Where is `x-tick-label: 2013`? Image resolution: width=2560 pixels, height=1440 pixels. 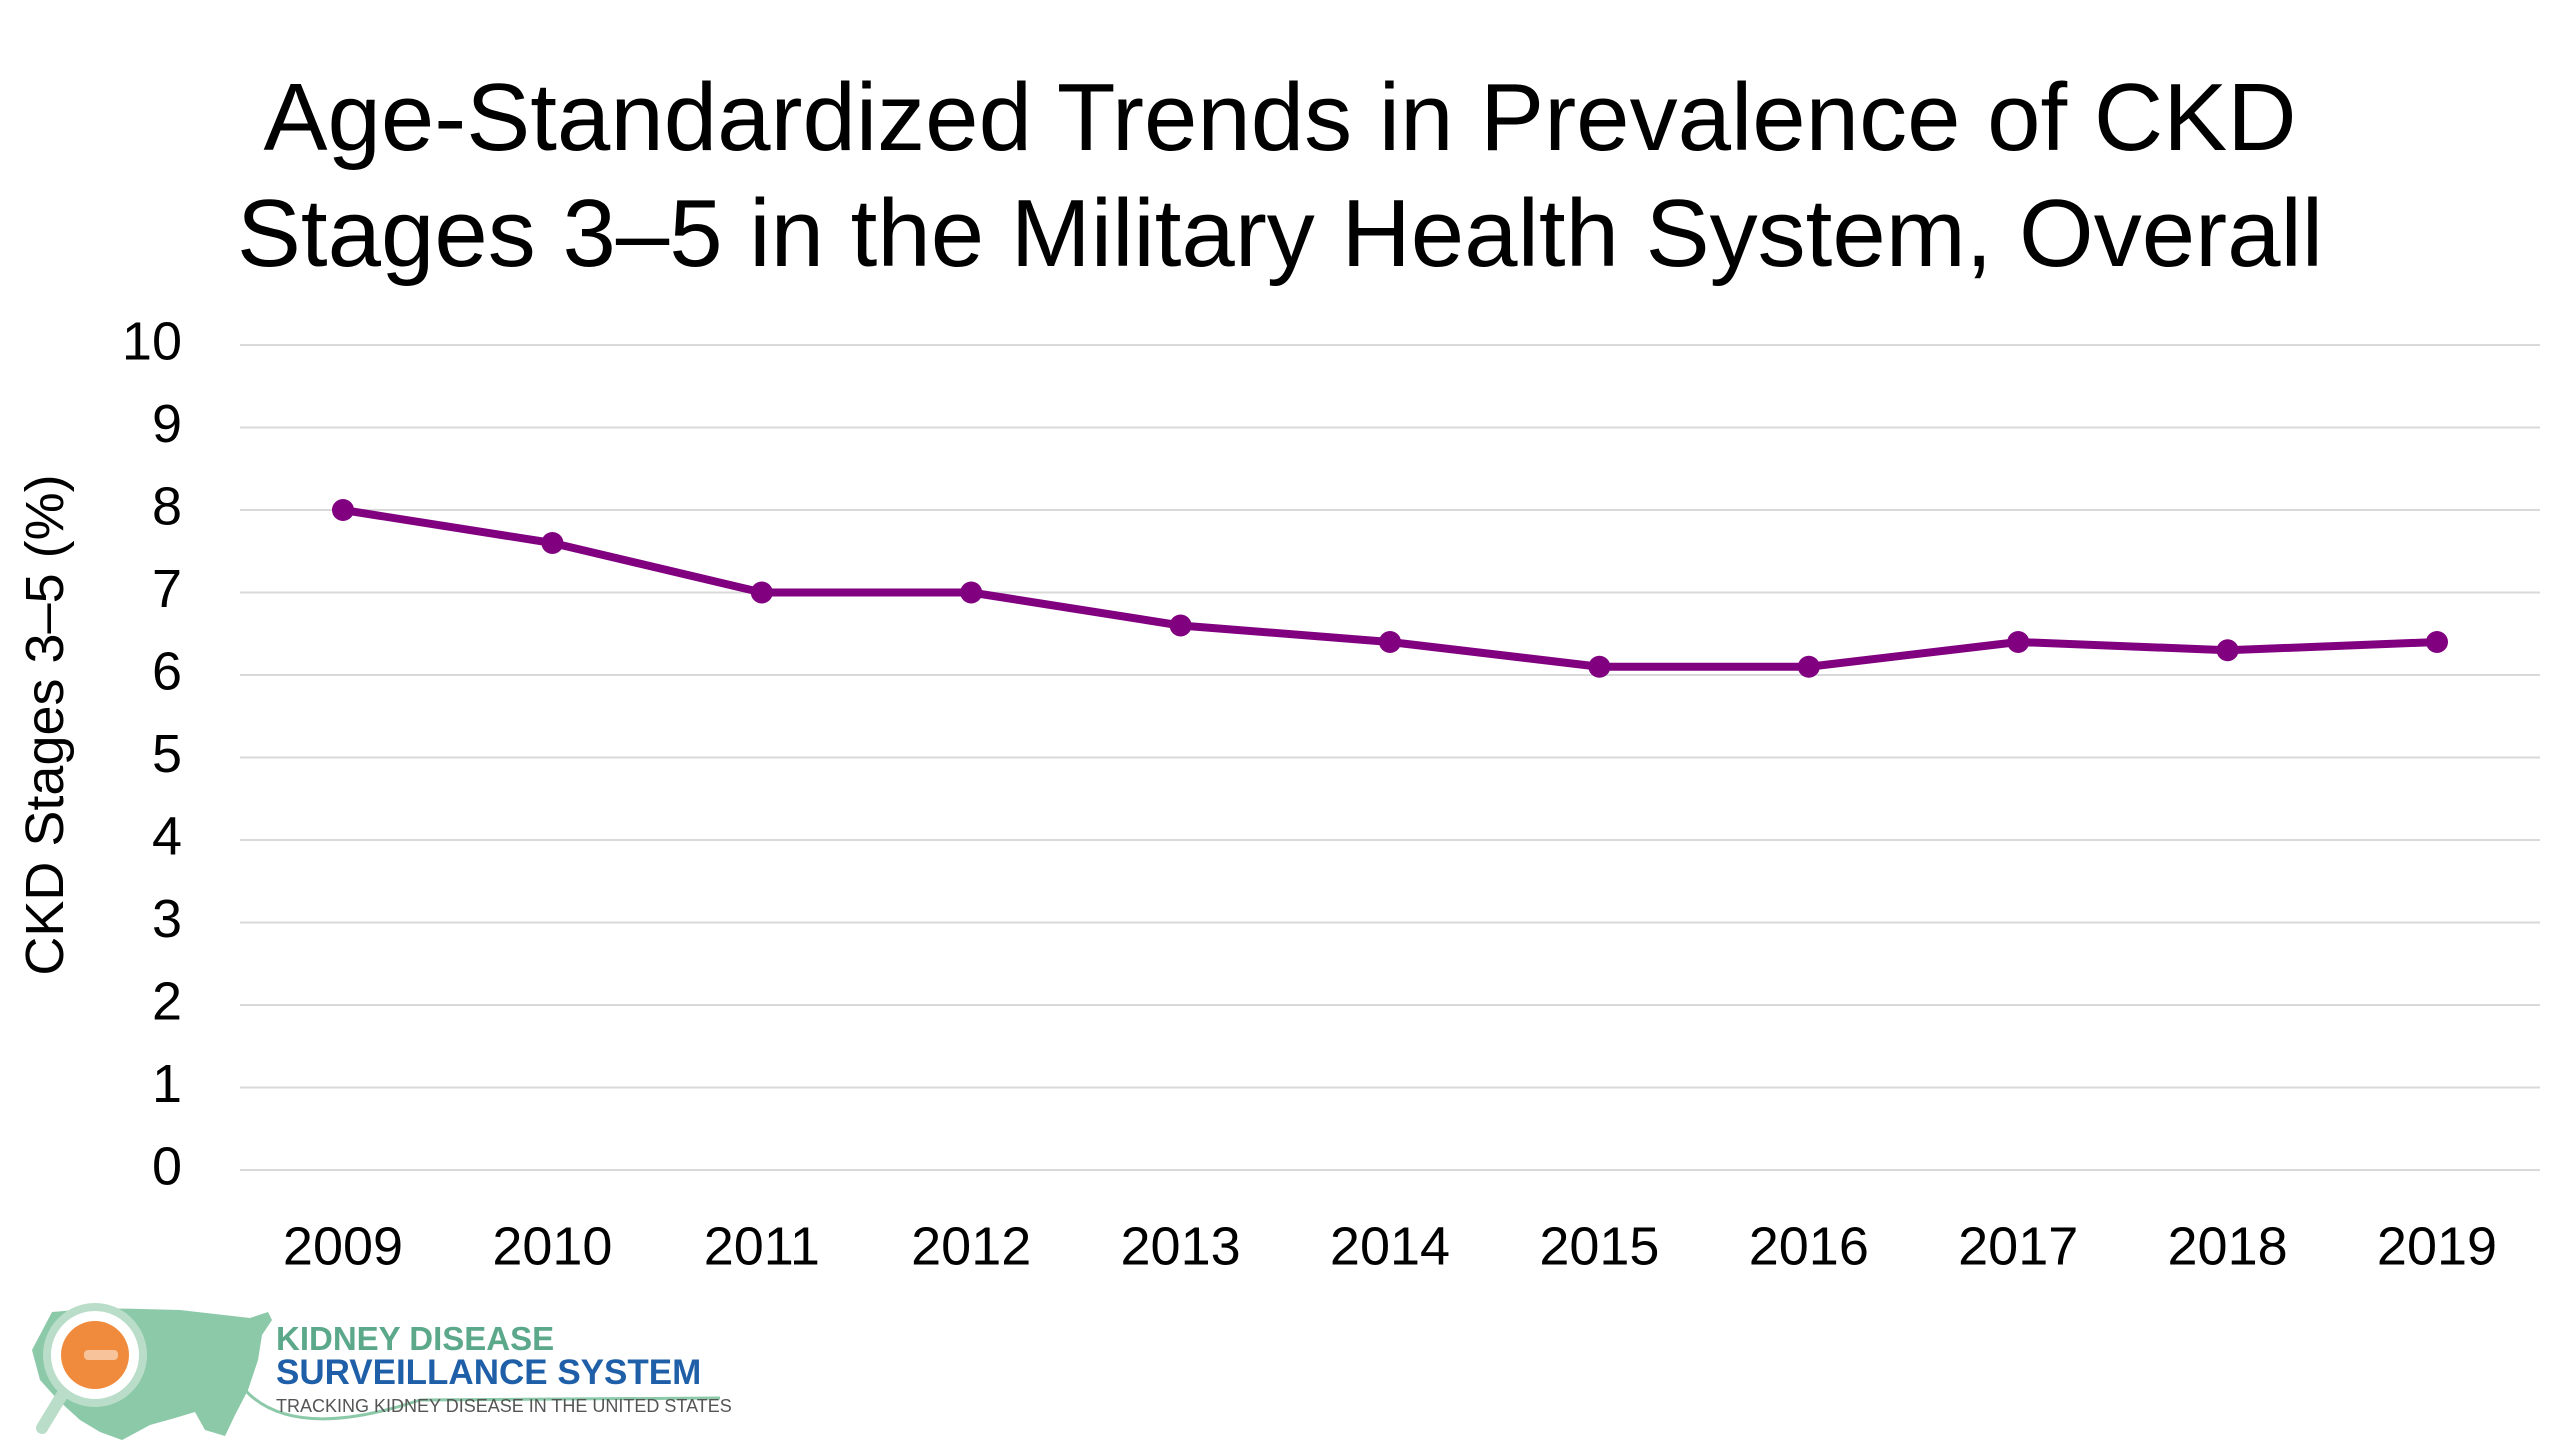
x-tick-label: 2013 is located at coordinates (1181, 1246).